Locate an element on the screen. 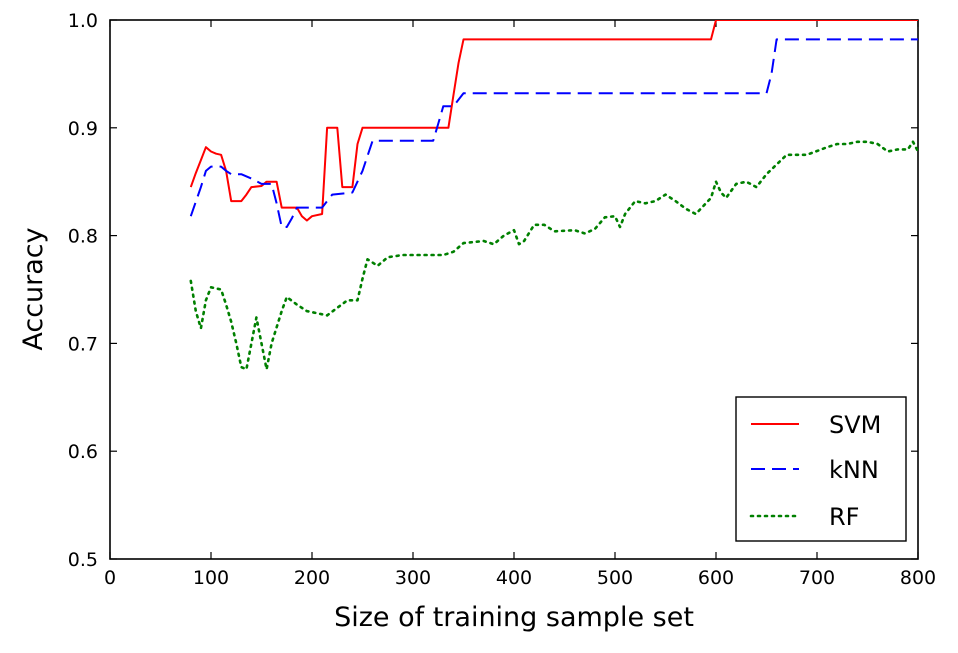 This screenshot has height=653, width=958. y-axis-label: Accuracy is located at coordinates (33, 288).